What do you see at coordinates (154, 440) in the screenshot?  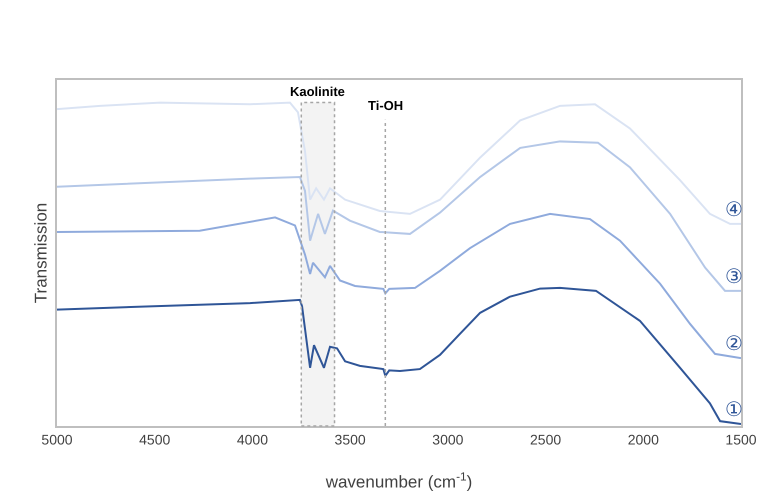 I see `x-tick-label: 4500` at bounding box center [154, 440].